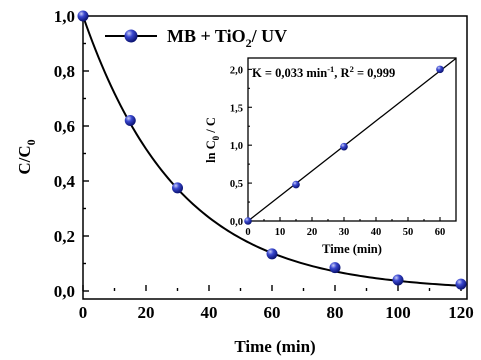 This screenshot has width=481, height=360. I want to click on main-y-axis-label: C/C0, so click(26, 156).